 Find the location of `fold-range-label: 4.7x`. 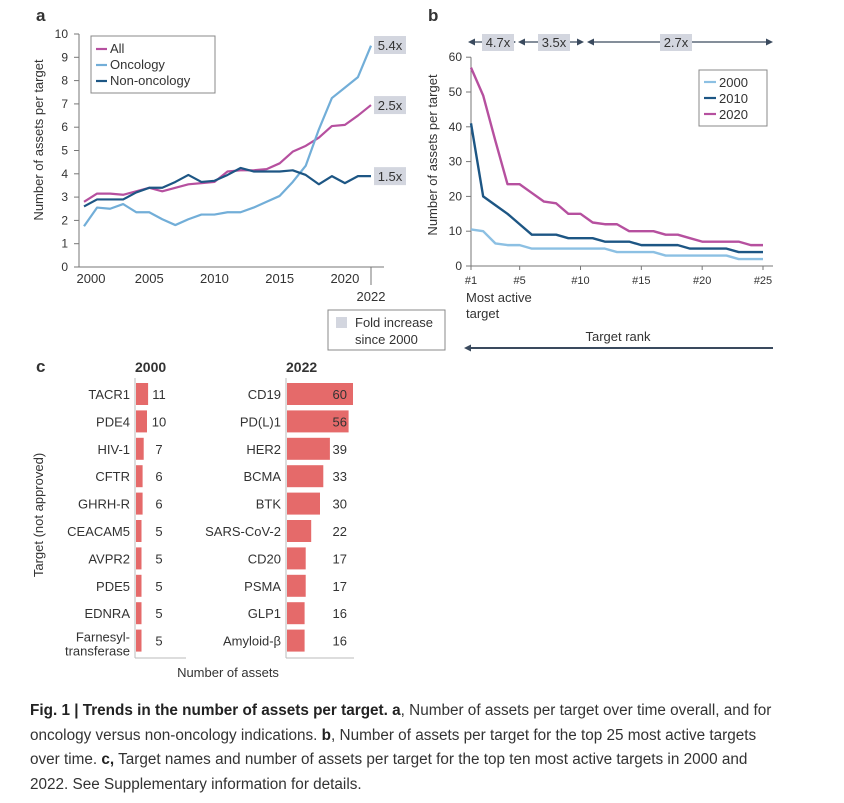

fold-range-label: 4.7x is located at coordinates (498, 42).